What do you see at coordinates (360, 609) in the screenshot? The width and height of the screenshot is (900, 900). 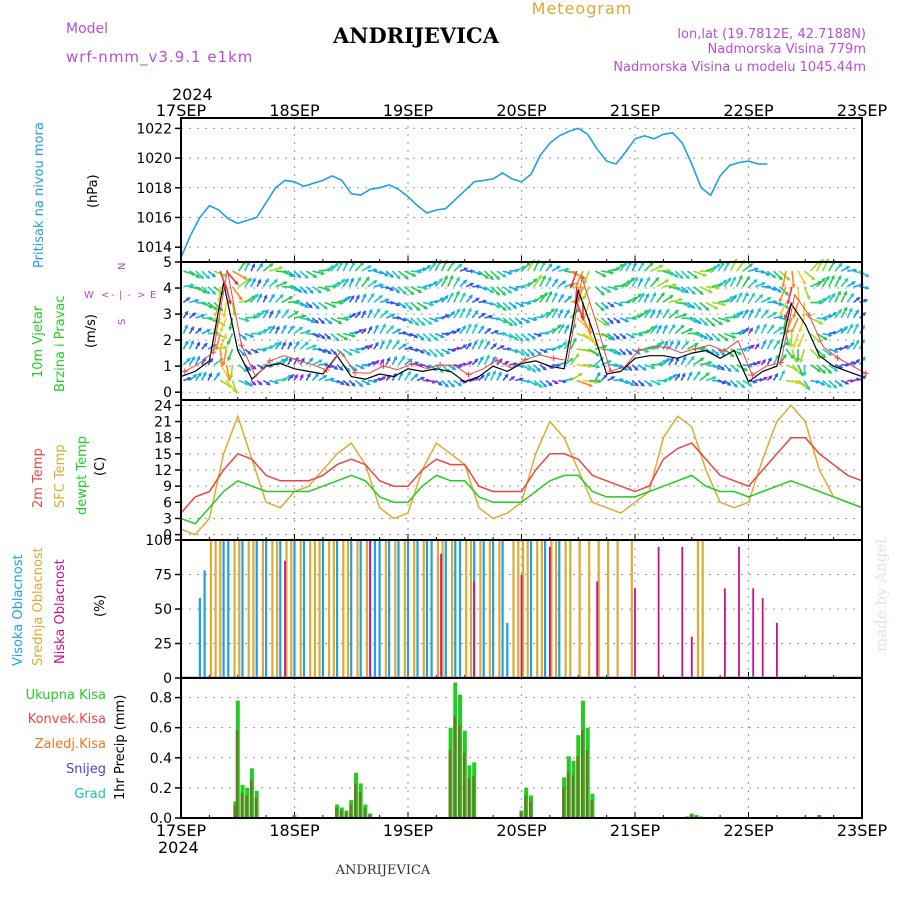 I see `cloud-high-bar` at bounding box center [360, 609].